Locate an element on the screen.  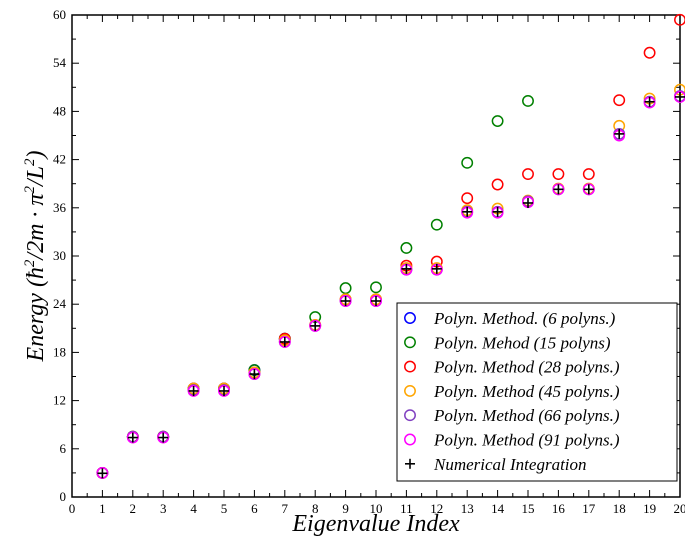
x-tick-label: 6 is located at coordinates (254, 508).